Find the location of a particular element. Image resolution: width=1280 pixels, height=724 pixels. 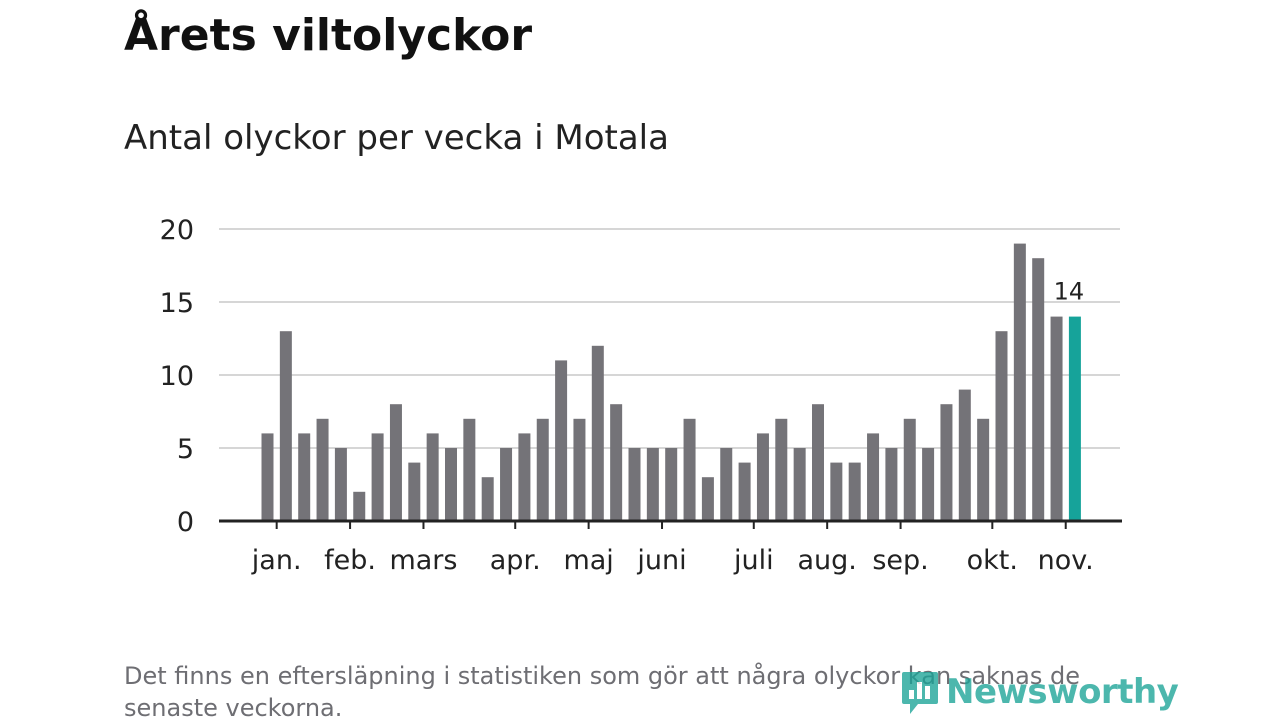

brand-name: Newsworthy is located at coordinates (1062, 692).